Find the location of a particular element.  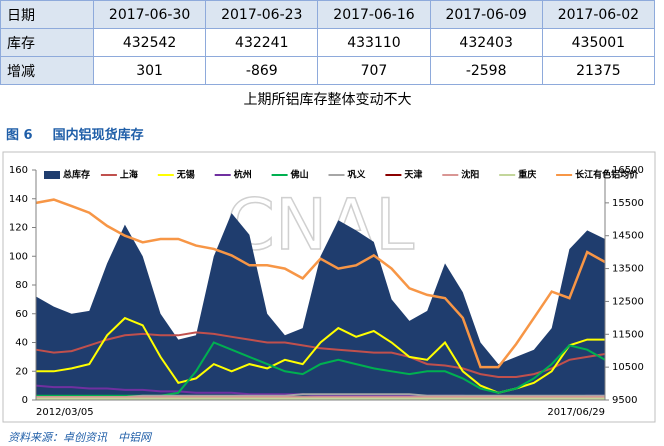

table-cell: 435001 is located at coordinates (598, 42).